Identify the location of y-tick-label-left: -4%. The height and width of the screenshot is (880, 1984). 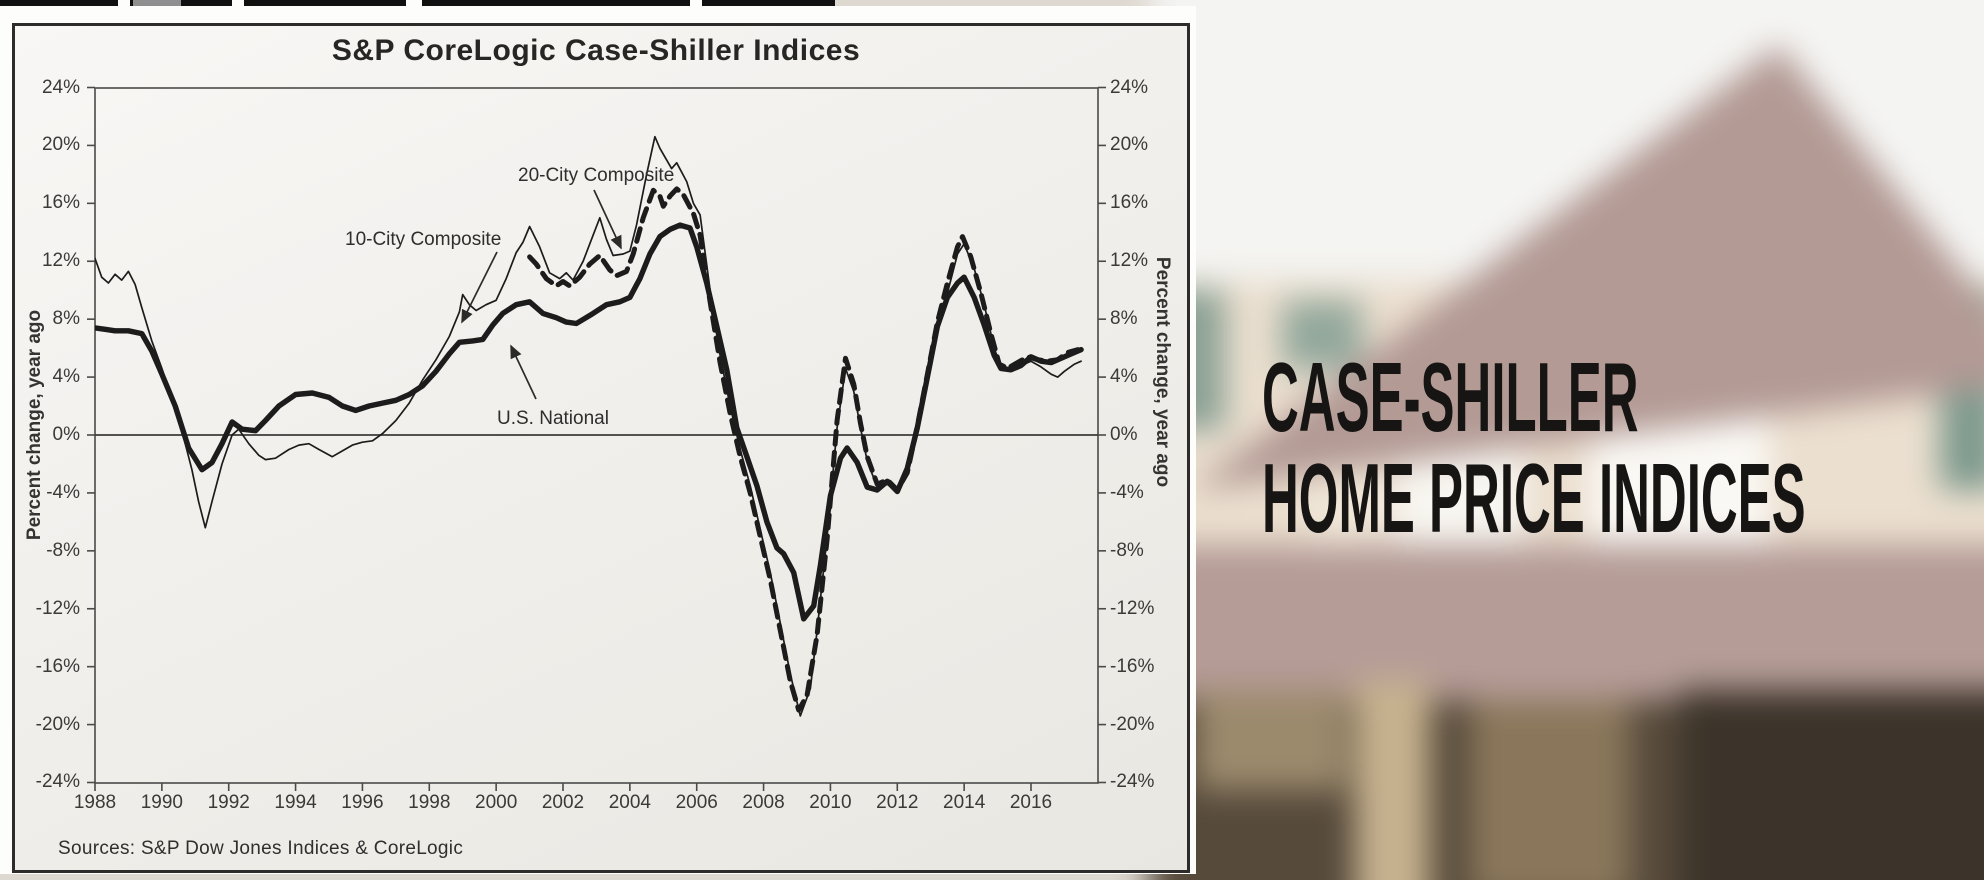
(63, 492).